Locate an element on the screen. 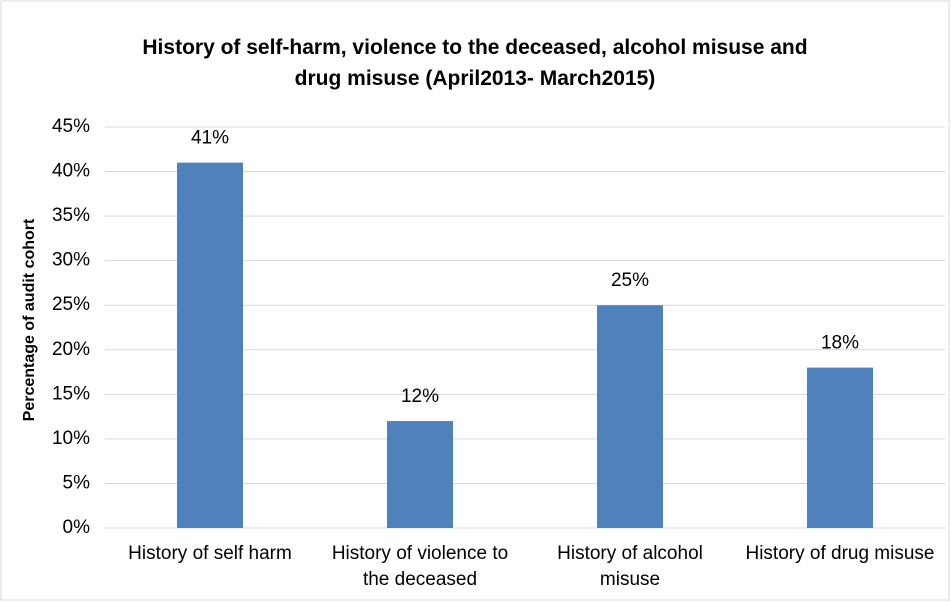 This screenshot has width=951, height=602. y-tick-label: 20% is located at coordinates (71, 349).